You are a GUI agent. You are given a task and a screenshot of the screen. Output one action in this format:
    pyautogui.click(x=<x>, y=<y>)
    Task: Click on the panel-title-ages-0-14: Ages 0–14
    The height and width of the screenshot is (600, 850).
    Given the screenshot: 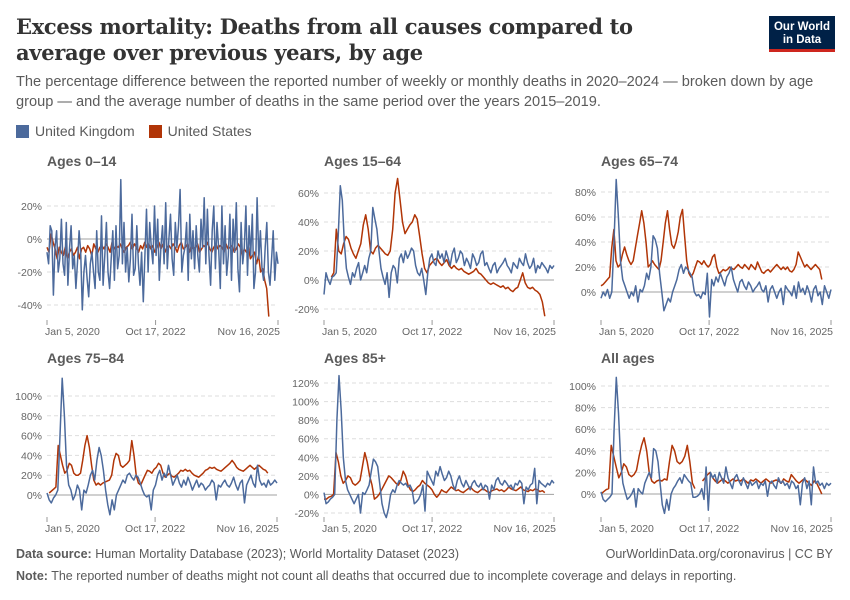 What is the action you would take?
    pyautogui.click(x=82, y=161)
    